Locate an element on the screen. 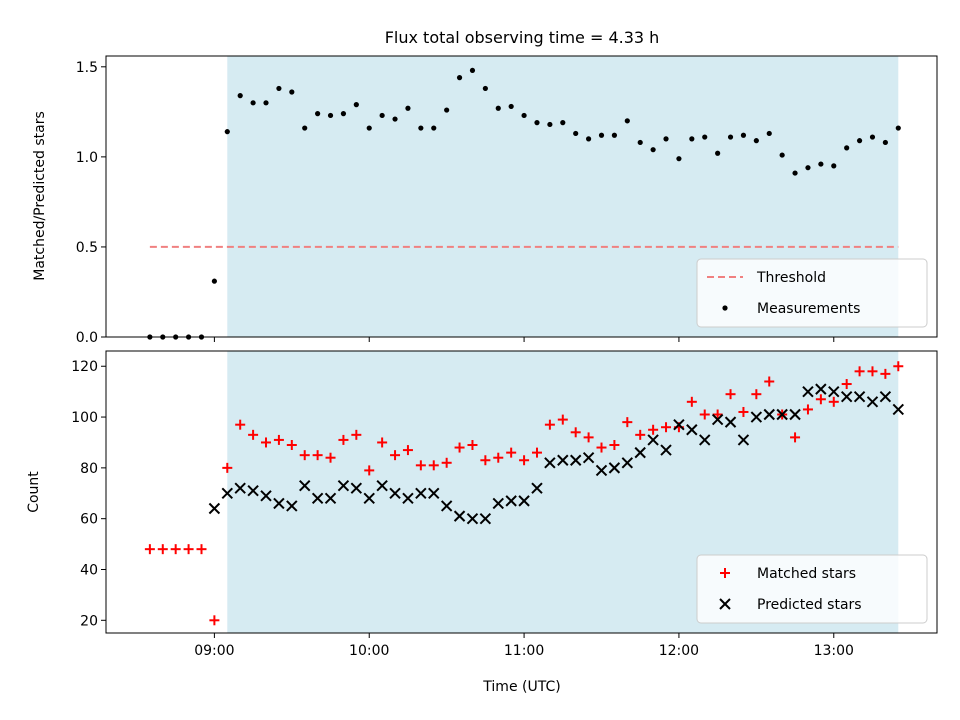 The image size is (960, 720). y-tick-label: 1.5 is located at coordinates (87, 68).